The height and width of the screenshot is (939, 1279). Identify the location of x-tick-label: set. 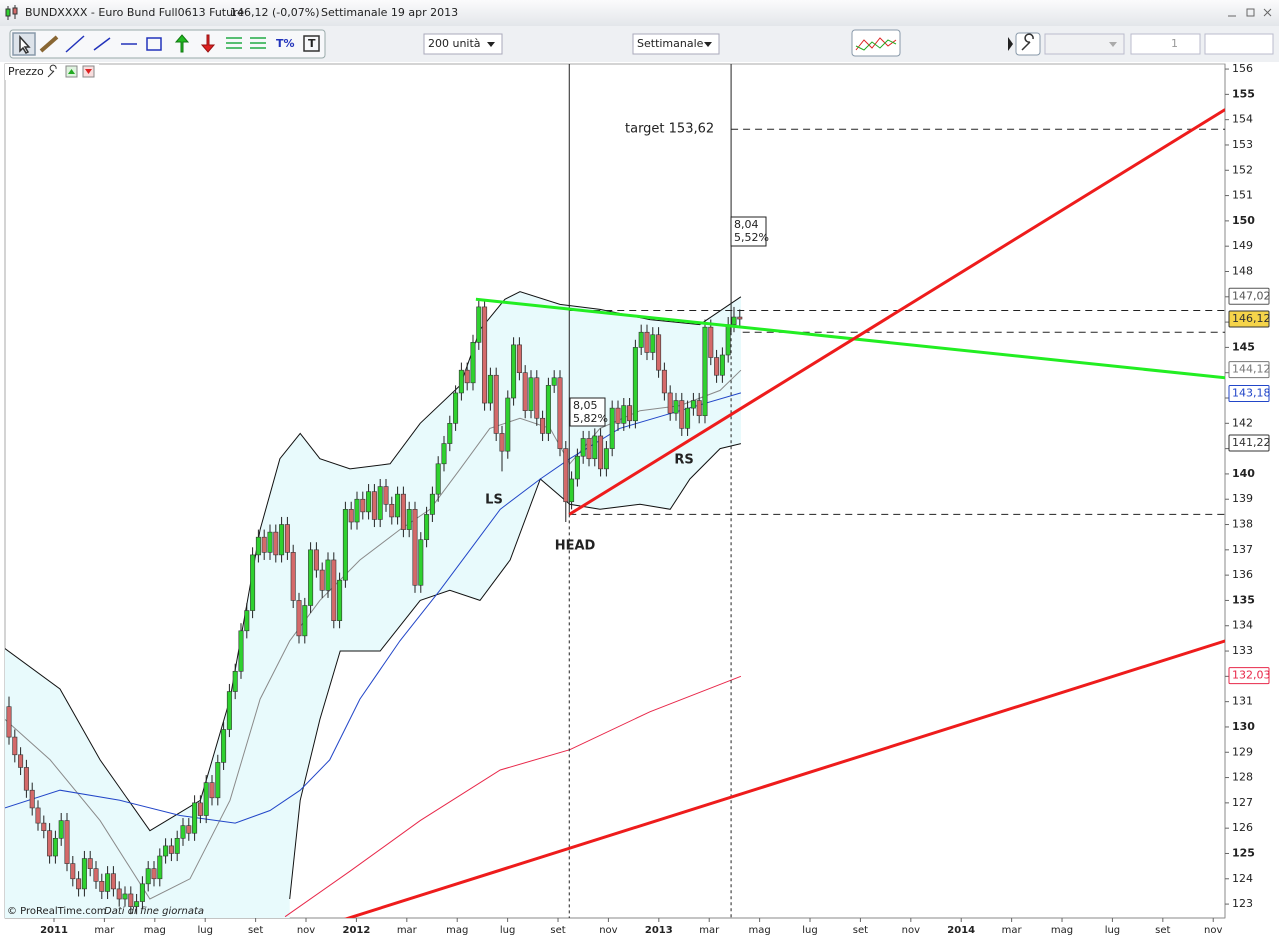
(1162, 930).